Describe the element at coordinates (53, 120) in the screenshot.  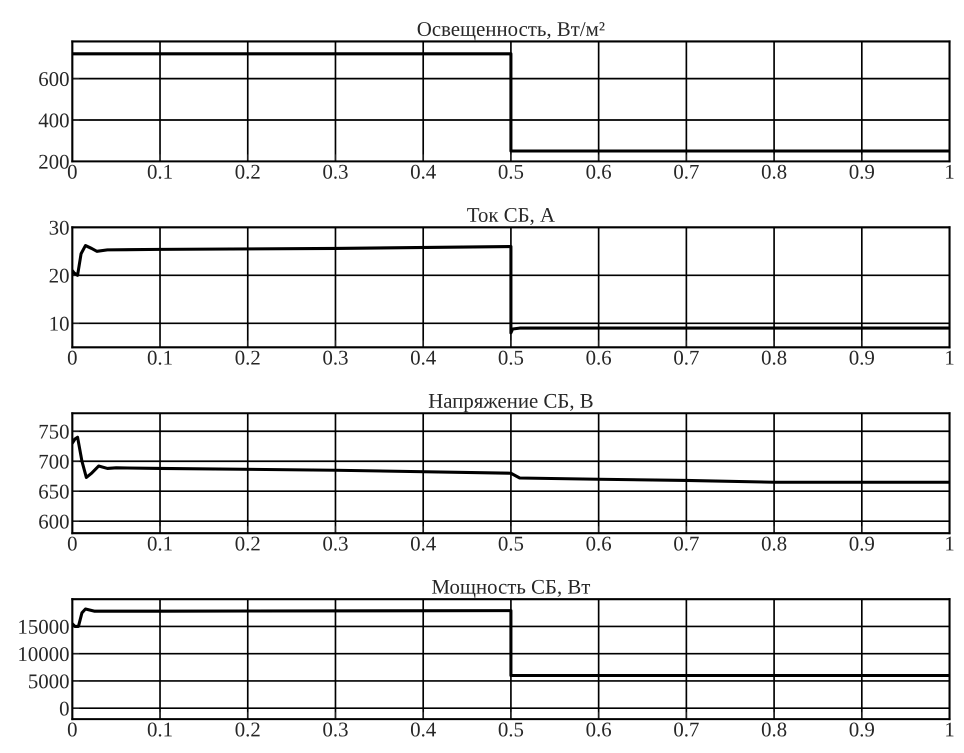
I see `y-tick-label: 400` at that location.